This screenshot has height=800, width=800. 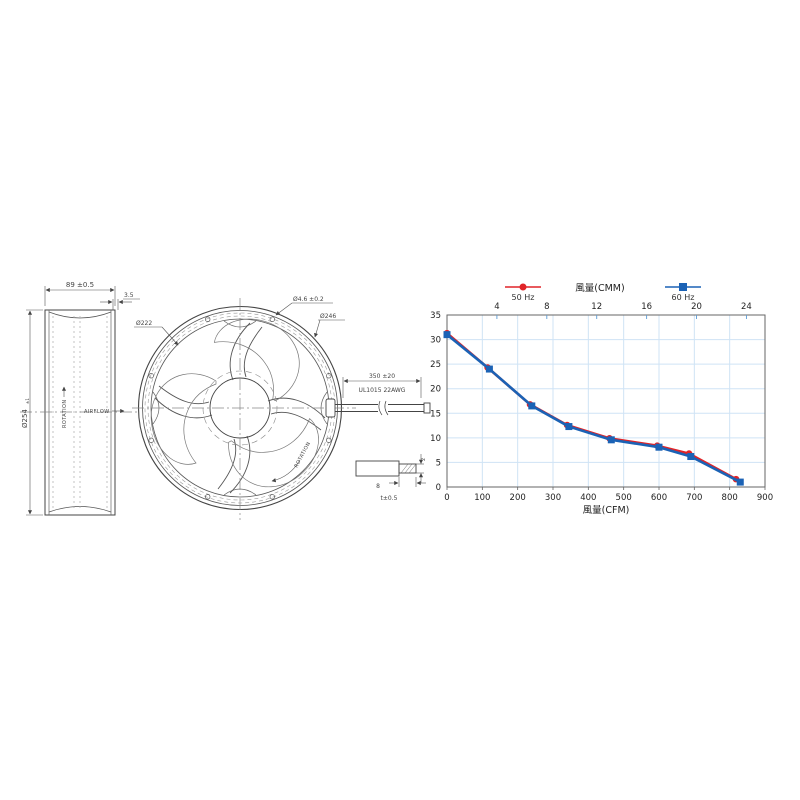 What do you see at coordinates (435, 414) in the screenshot?
I see `y-tick-label: 15` at bounding box center [435, 414].